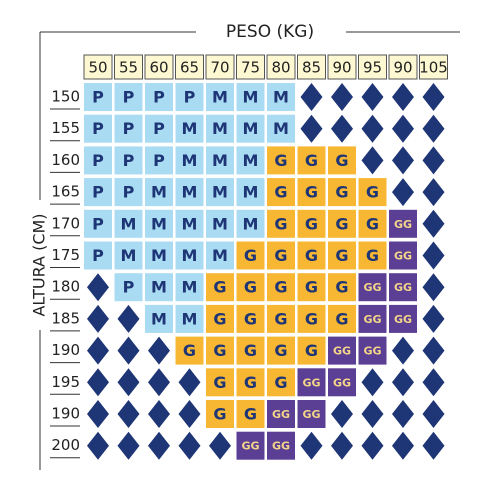 This screenshot has height=500, width=491. I want to click on column-label: 90, so click(341, 68).